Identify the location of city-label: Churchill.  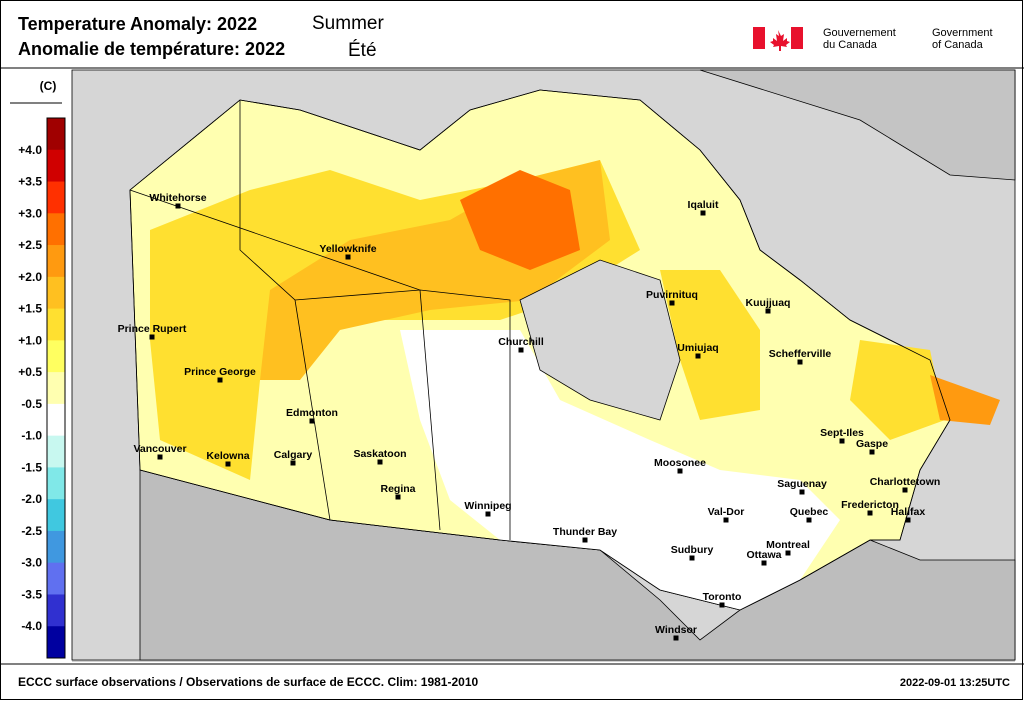
(521, 342).